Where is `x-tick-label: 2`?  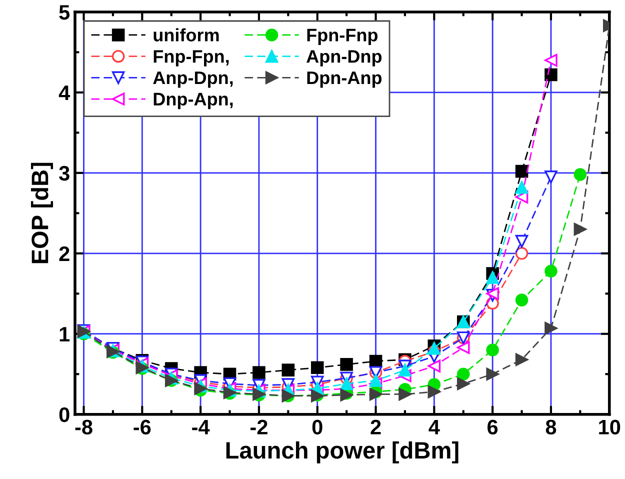
x-tick-label: 2 is located at coordinates (375, 427).